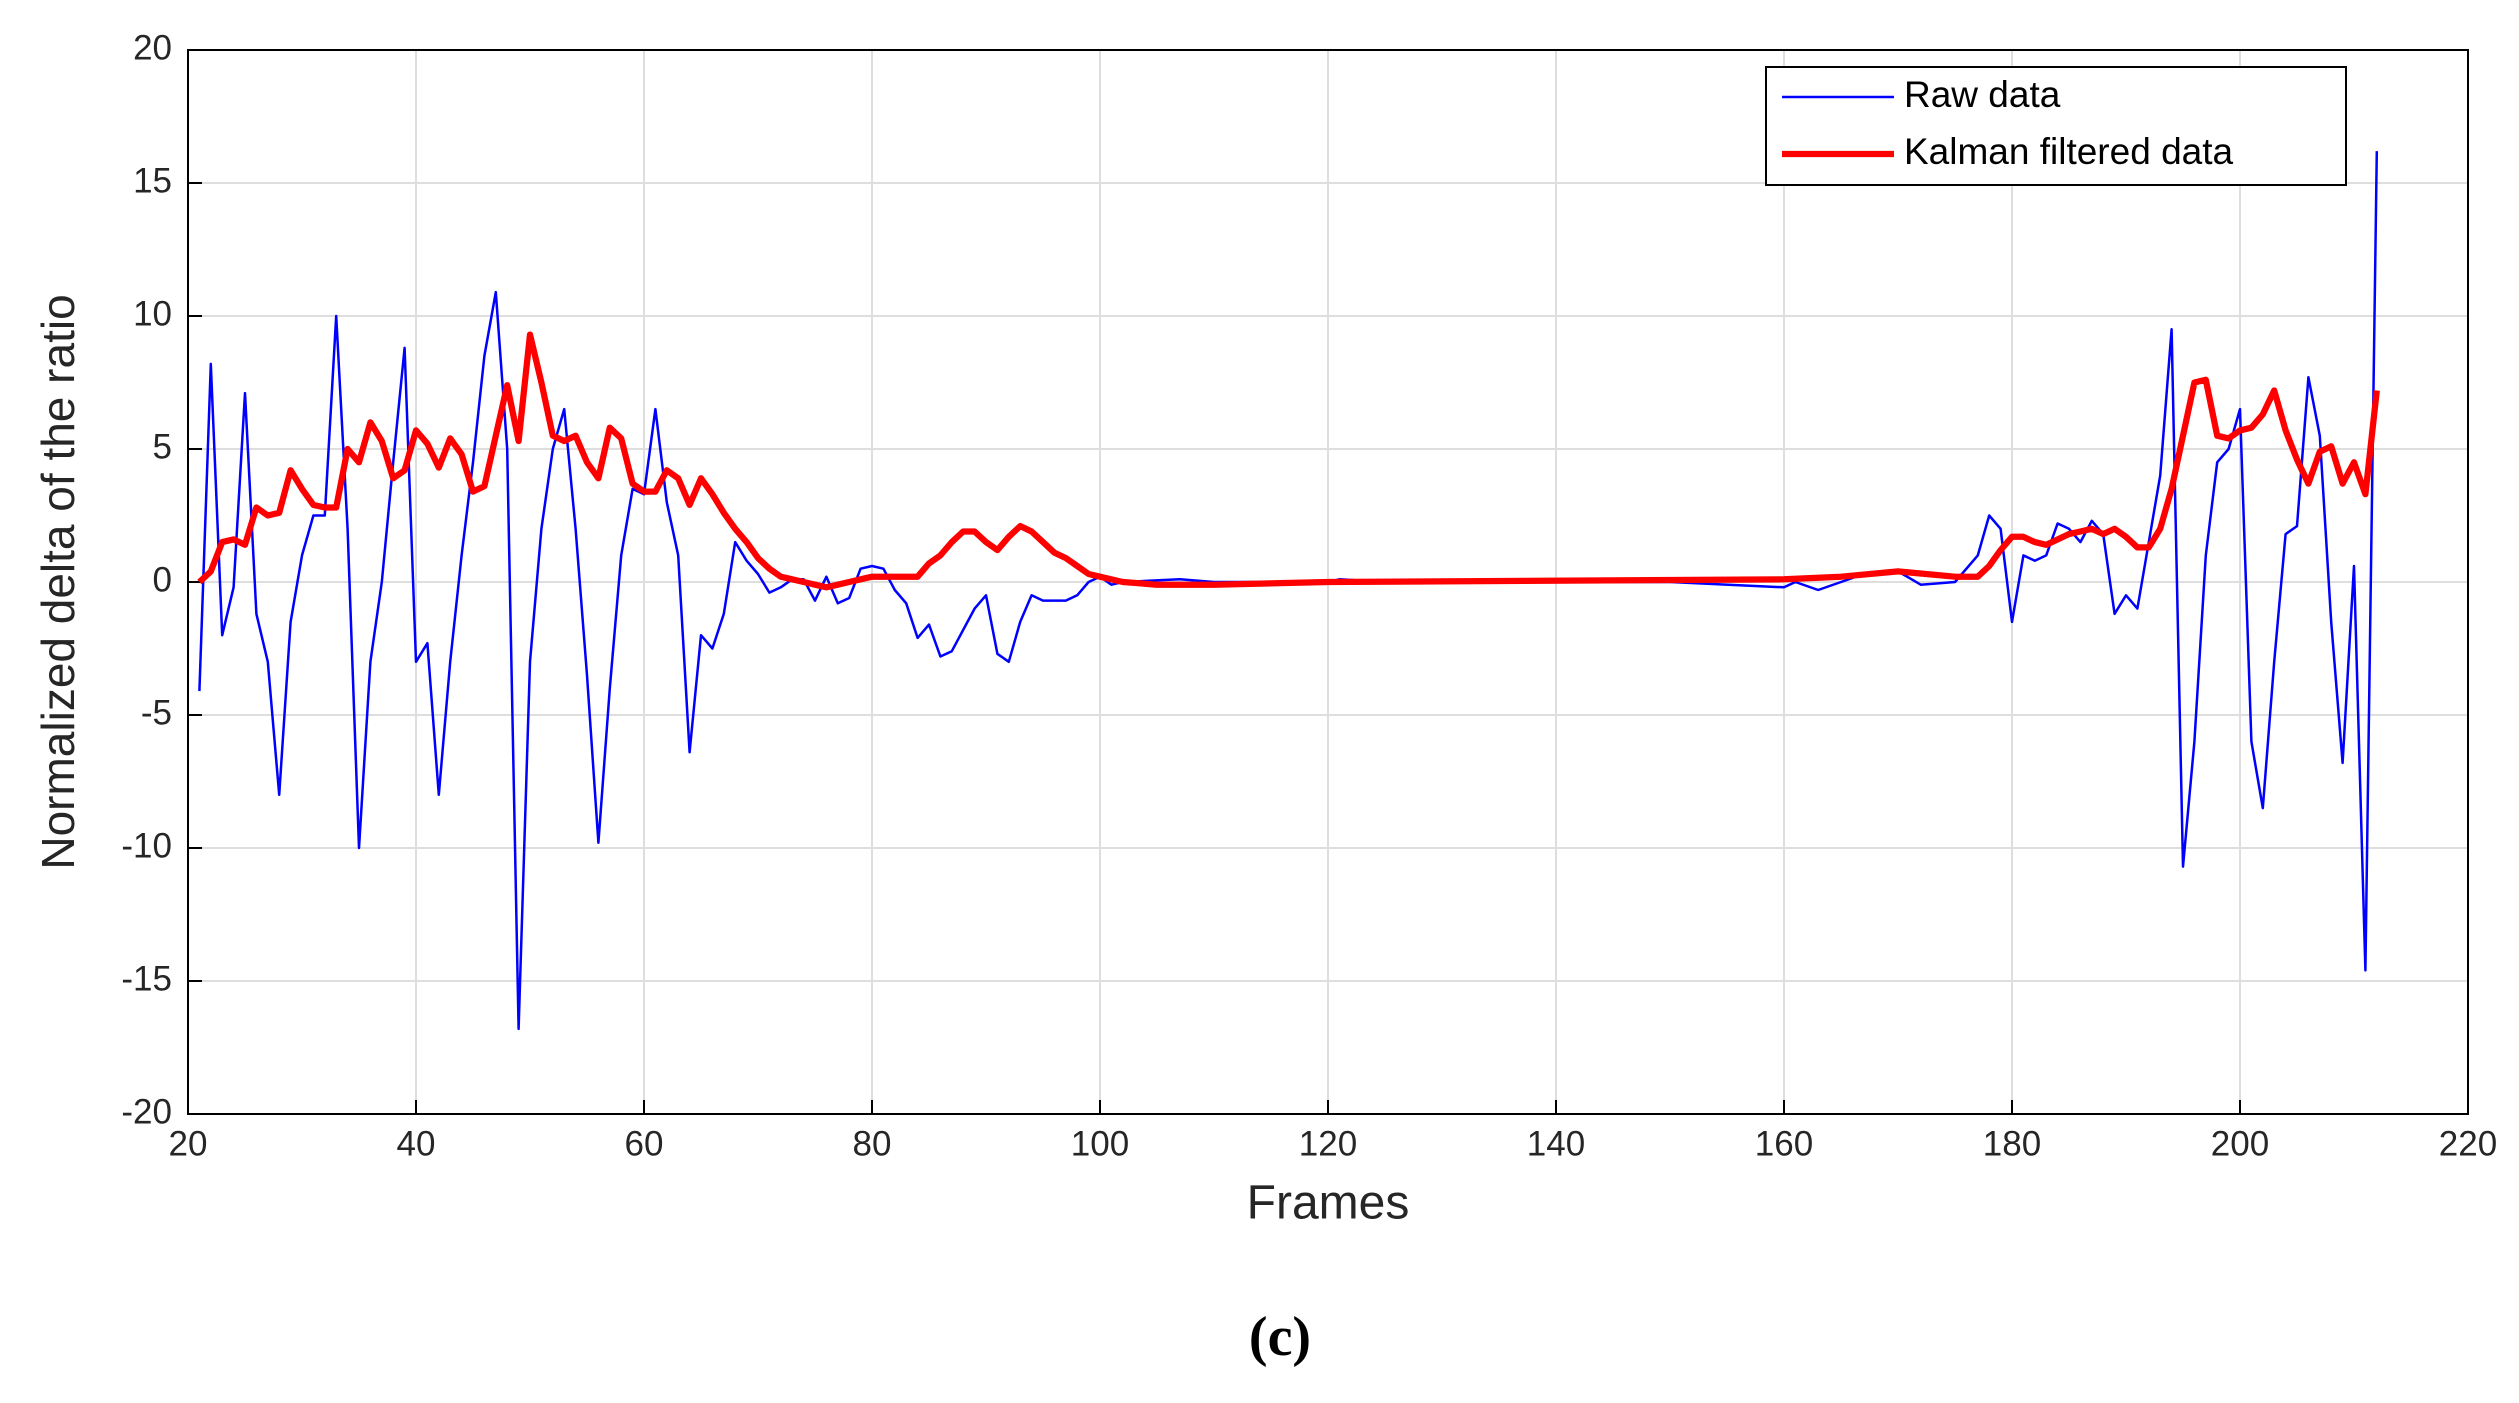 Image resolution: width=2519 pixels, height=1403 pixels. I want to click on legend: Raw data Kalman filtered data, so click(2056, 126).